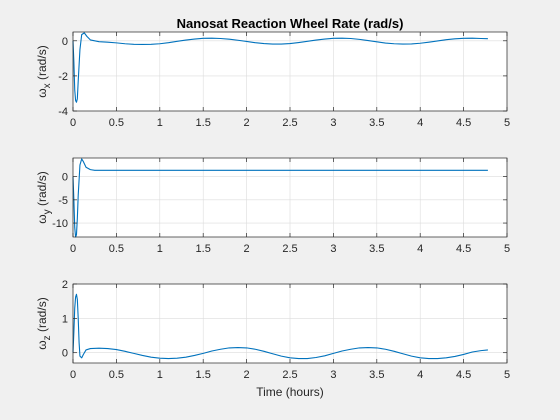 The height and width of the screenshot is (420, 560). Describe the element at coordinates (65, 319) in the screenshot. I see `y-tick-label: 1` at that location.